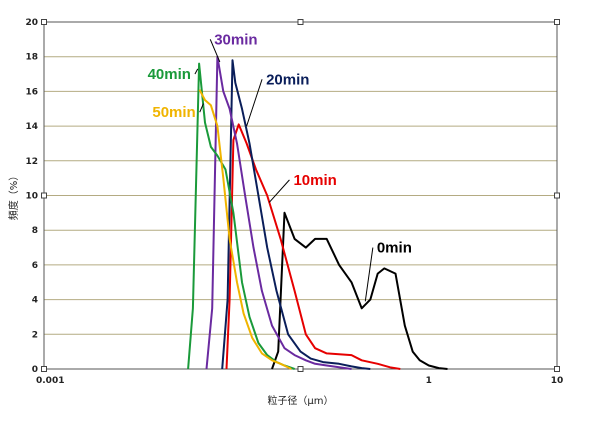 This screenshot has height=425, width=590. What do you see at coordinates (50, 381) in the screenshot?
I see `x-tick-label: 0.001` at bounding box center [50, 381].